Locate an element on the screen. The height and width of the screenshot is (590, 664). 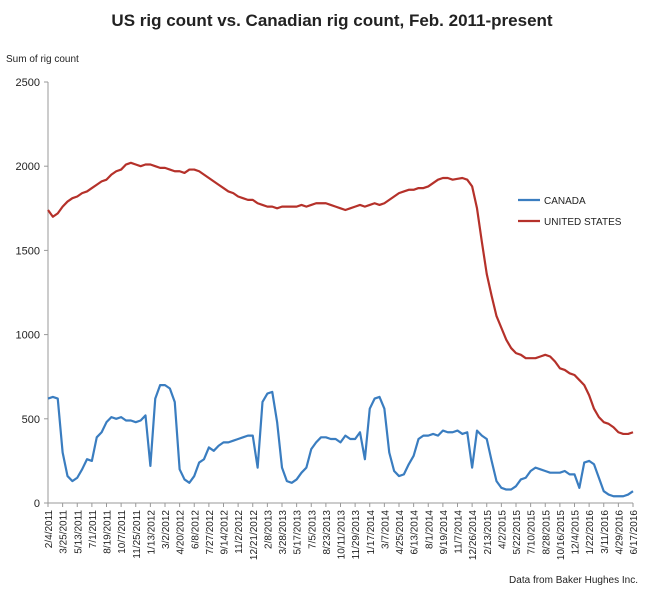
x-tick-label: 2/4/2011 is located at coordinates (49, 529).